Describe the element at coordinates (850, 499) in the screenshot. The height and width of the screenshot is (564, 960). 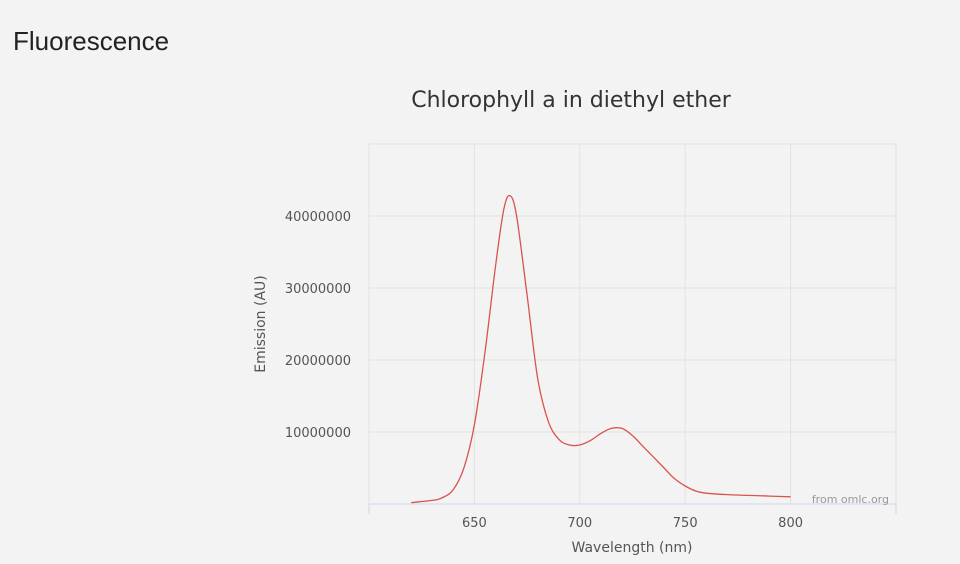
I see `credit-link: from omlc.org` at that location.